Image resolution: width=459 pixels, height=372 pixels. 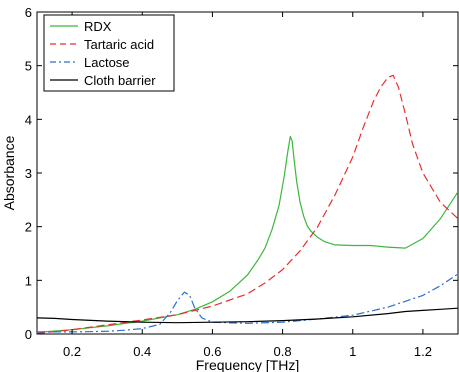 I want to click on x-tick-label: 1, so click(x=352, y=351).